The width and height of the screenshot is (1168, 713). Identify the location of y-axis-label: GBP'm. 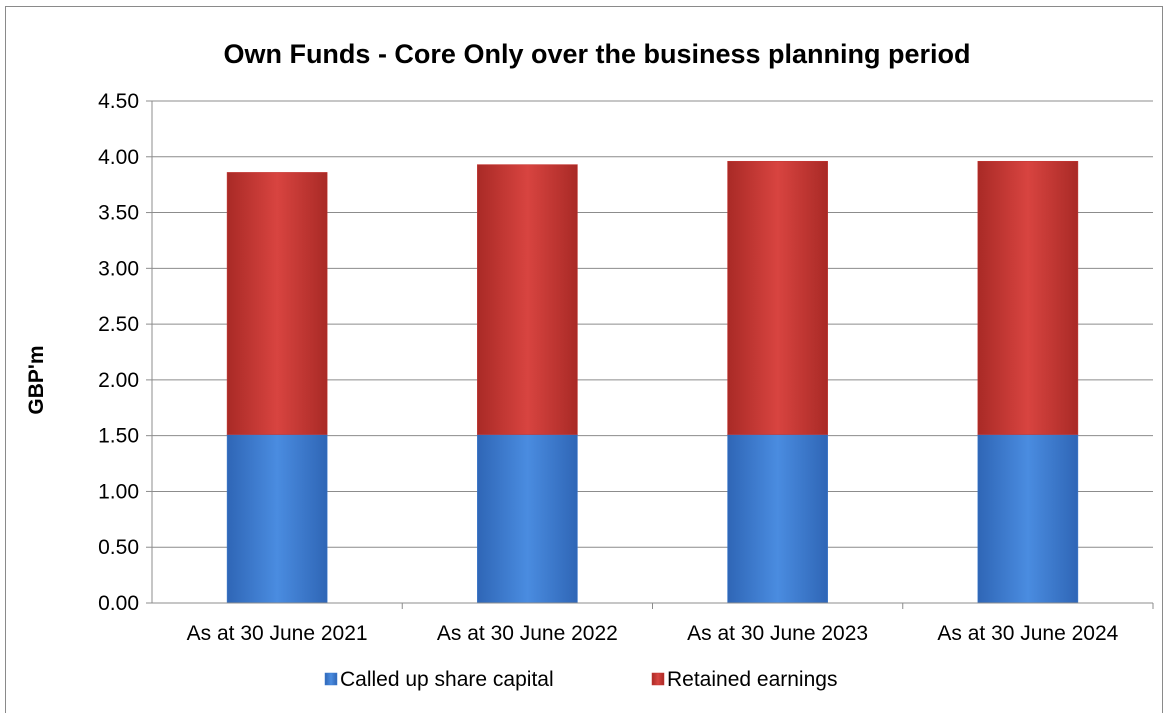
(36, 379).